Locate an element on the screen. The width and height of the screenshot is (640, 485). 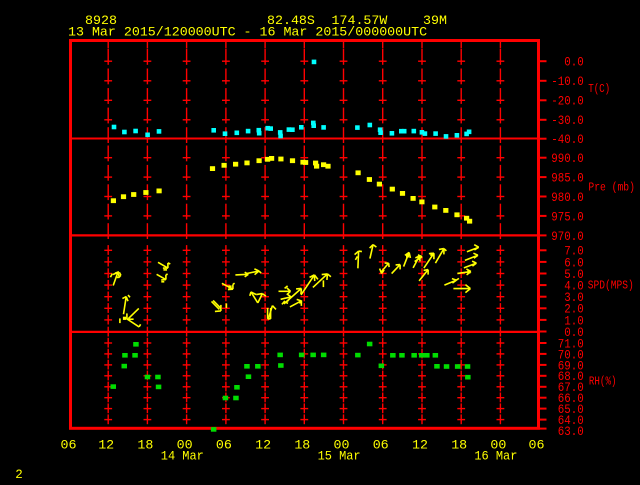
svg-text: -20.0 is located at coordinates (567, 102).